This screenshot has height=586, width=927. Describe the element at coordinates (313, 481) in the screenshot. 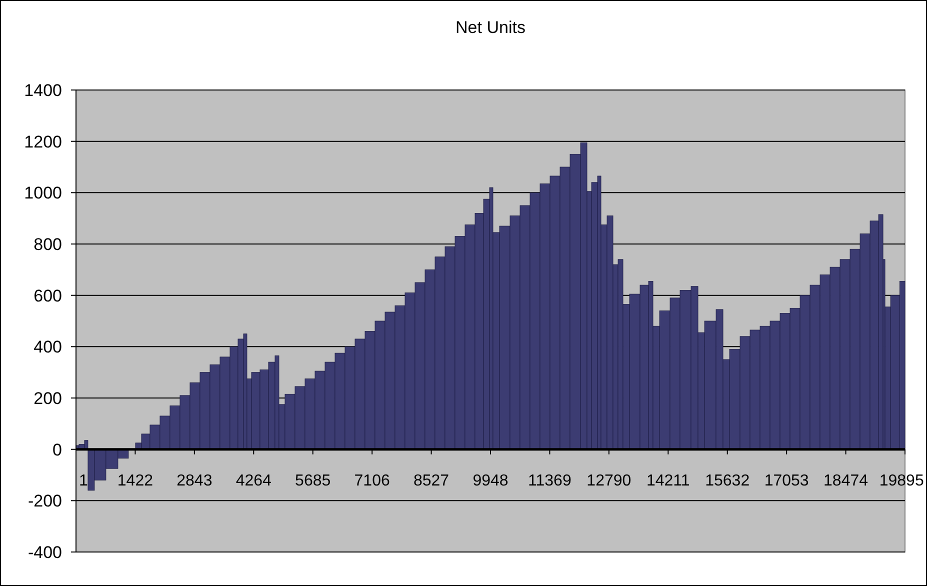

I see `x-tick-label: 5685` at that location.